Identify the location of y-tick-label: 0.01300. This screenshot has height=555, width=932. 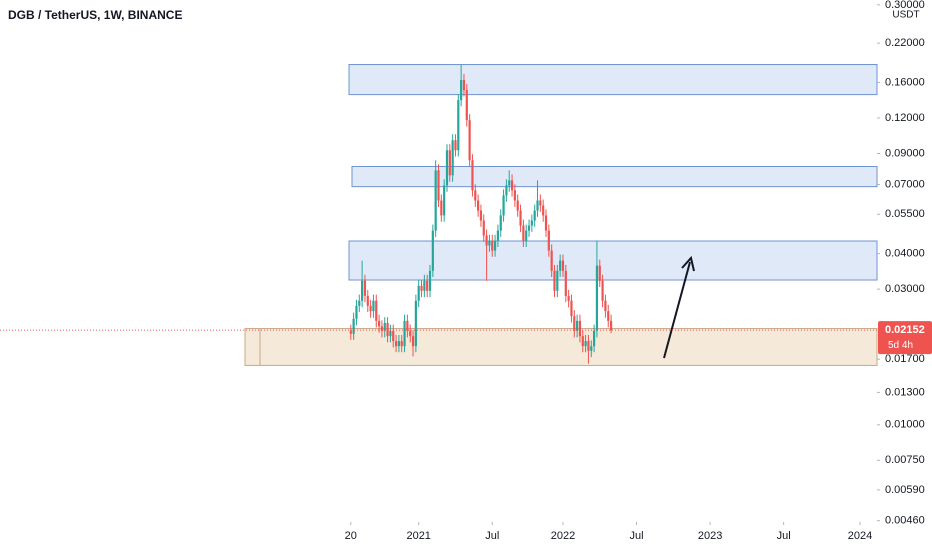
(905, 392).